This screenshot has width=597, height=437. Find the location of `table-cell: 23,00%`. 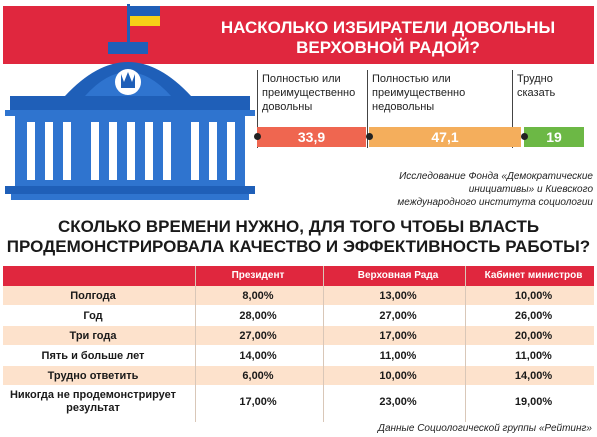

table-cell: 23,00% is located at coordinates (398, 402).